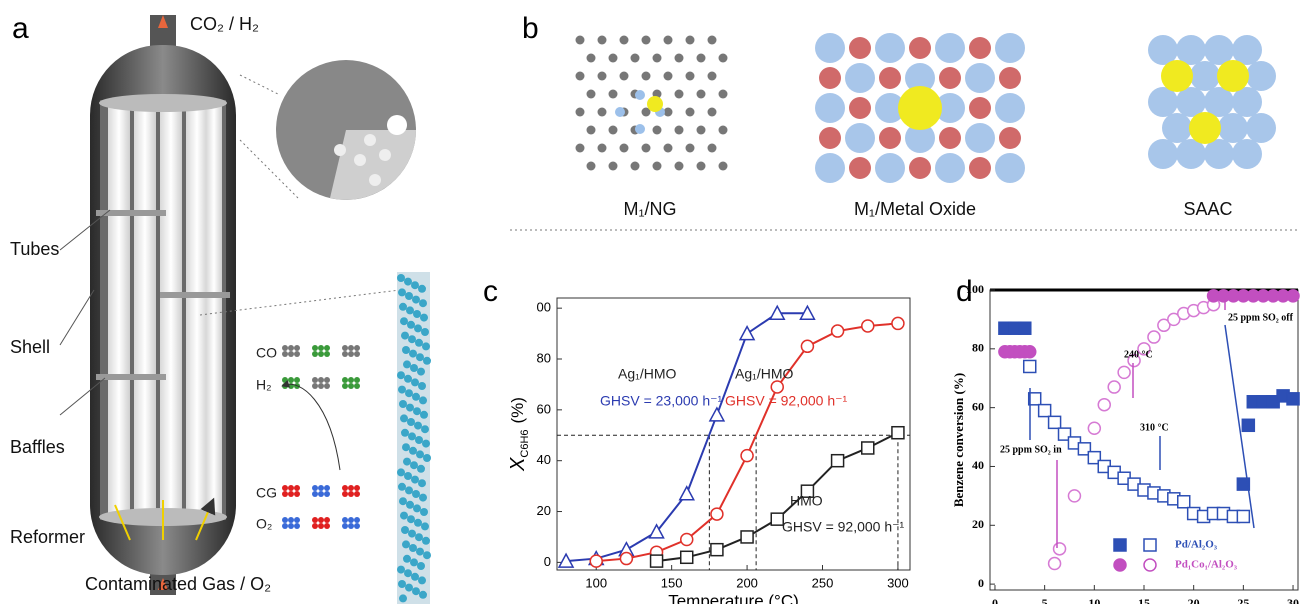  What do you see at coordinates (964, 291) in the screenshot?
I see `panel-label: d` at bounding box center [964, 291].